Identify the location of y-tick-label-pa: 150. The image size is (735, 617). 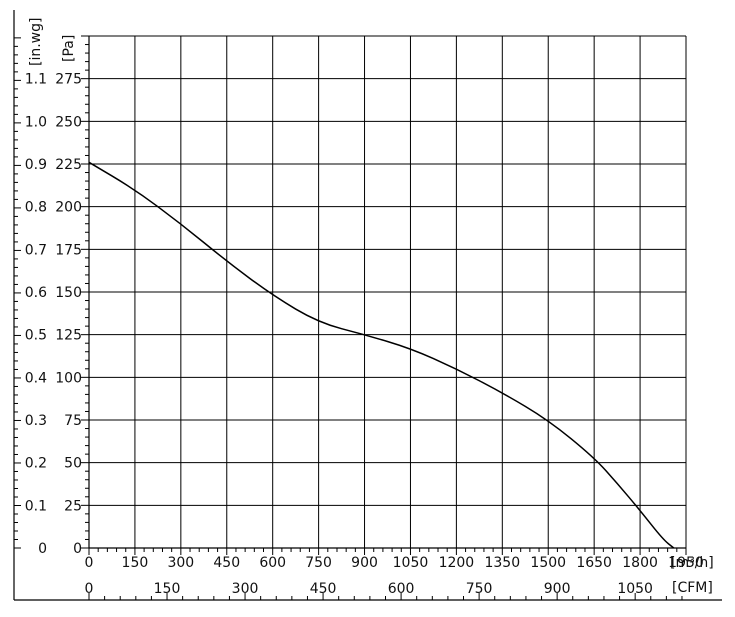
(68, 293).